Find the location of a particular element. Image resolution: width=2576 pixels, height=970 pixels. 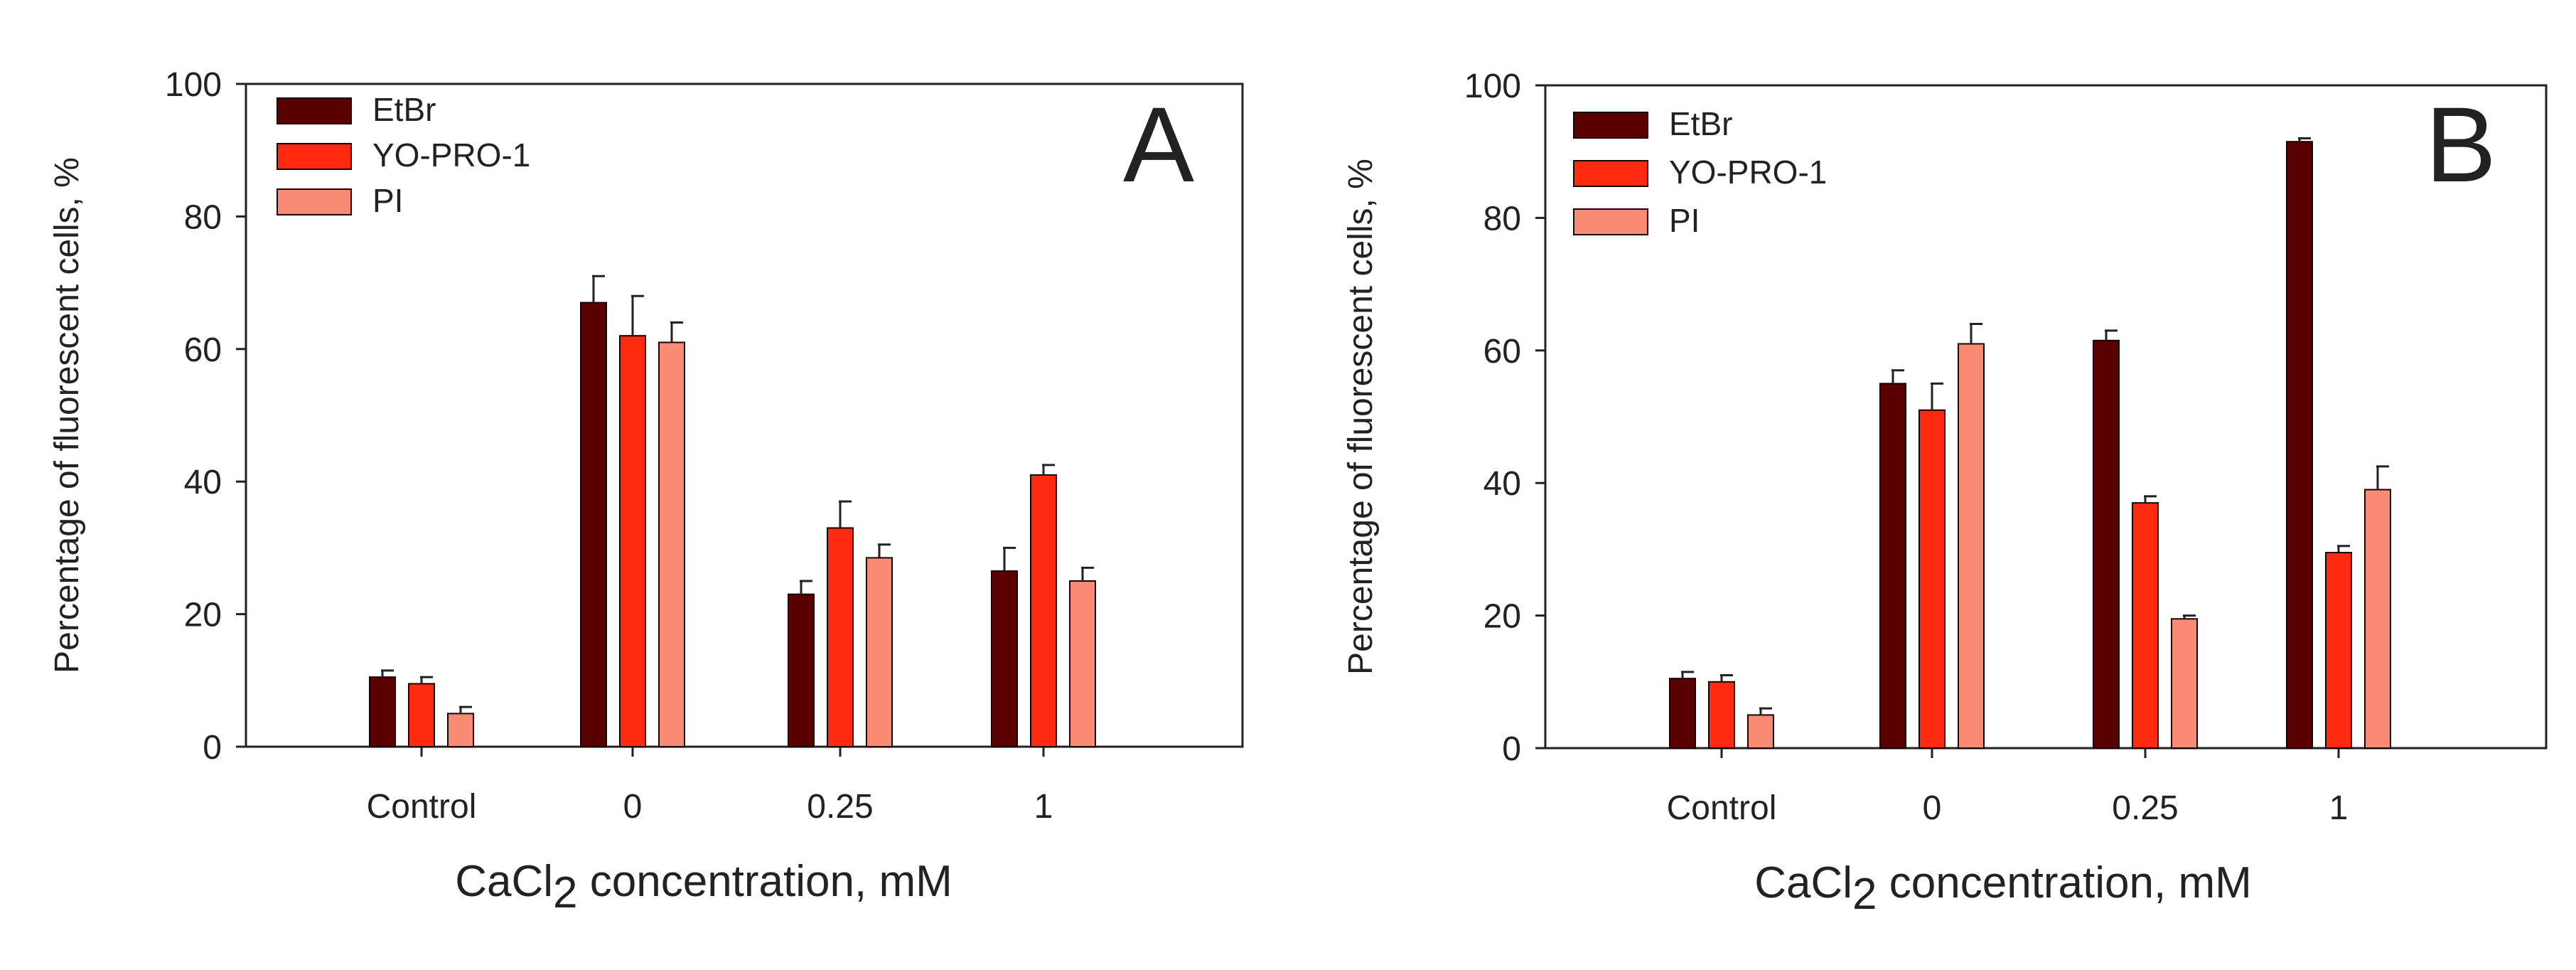

panel-label: B is located at coordinates (2460, 144).